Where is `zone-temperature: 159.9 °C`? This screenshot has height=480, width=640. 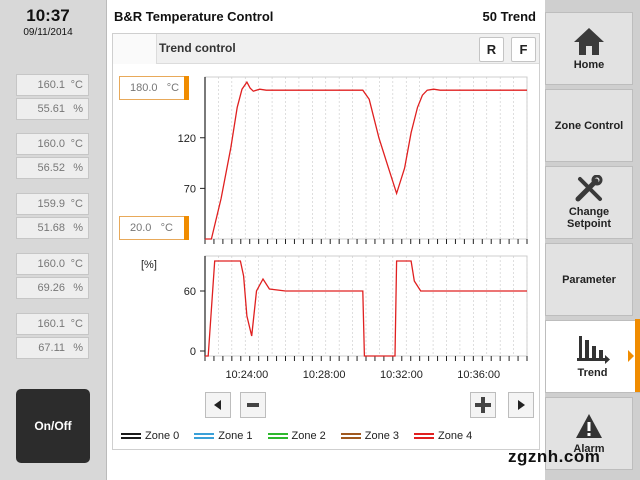 zone-temperature: 159.9 °C is located at coordinates (52, 204).